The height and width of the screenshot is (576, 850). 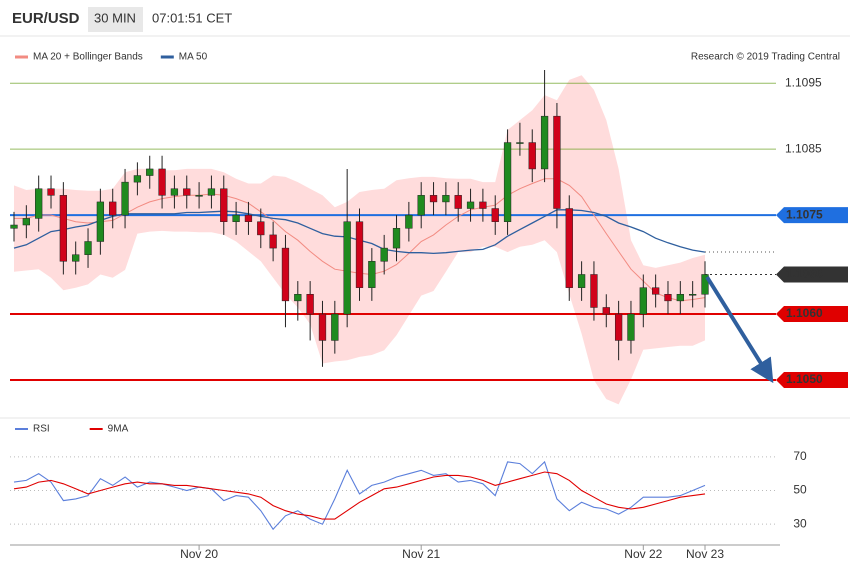 I want to click on indicator-line, so click(x=359, y=495).